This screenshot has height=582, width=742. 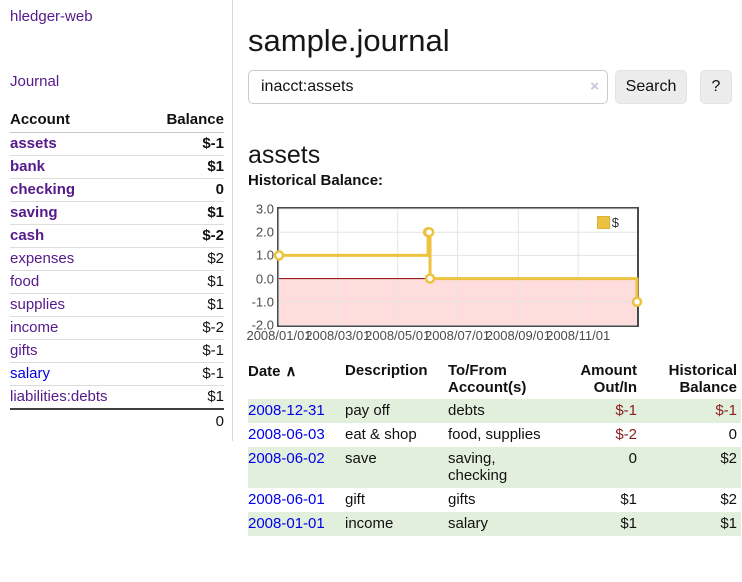 What do you see at coordinates (24, 350) in the screenshot?
I see `account-link-gifts: gifts` at bounding box center [24, 350].